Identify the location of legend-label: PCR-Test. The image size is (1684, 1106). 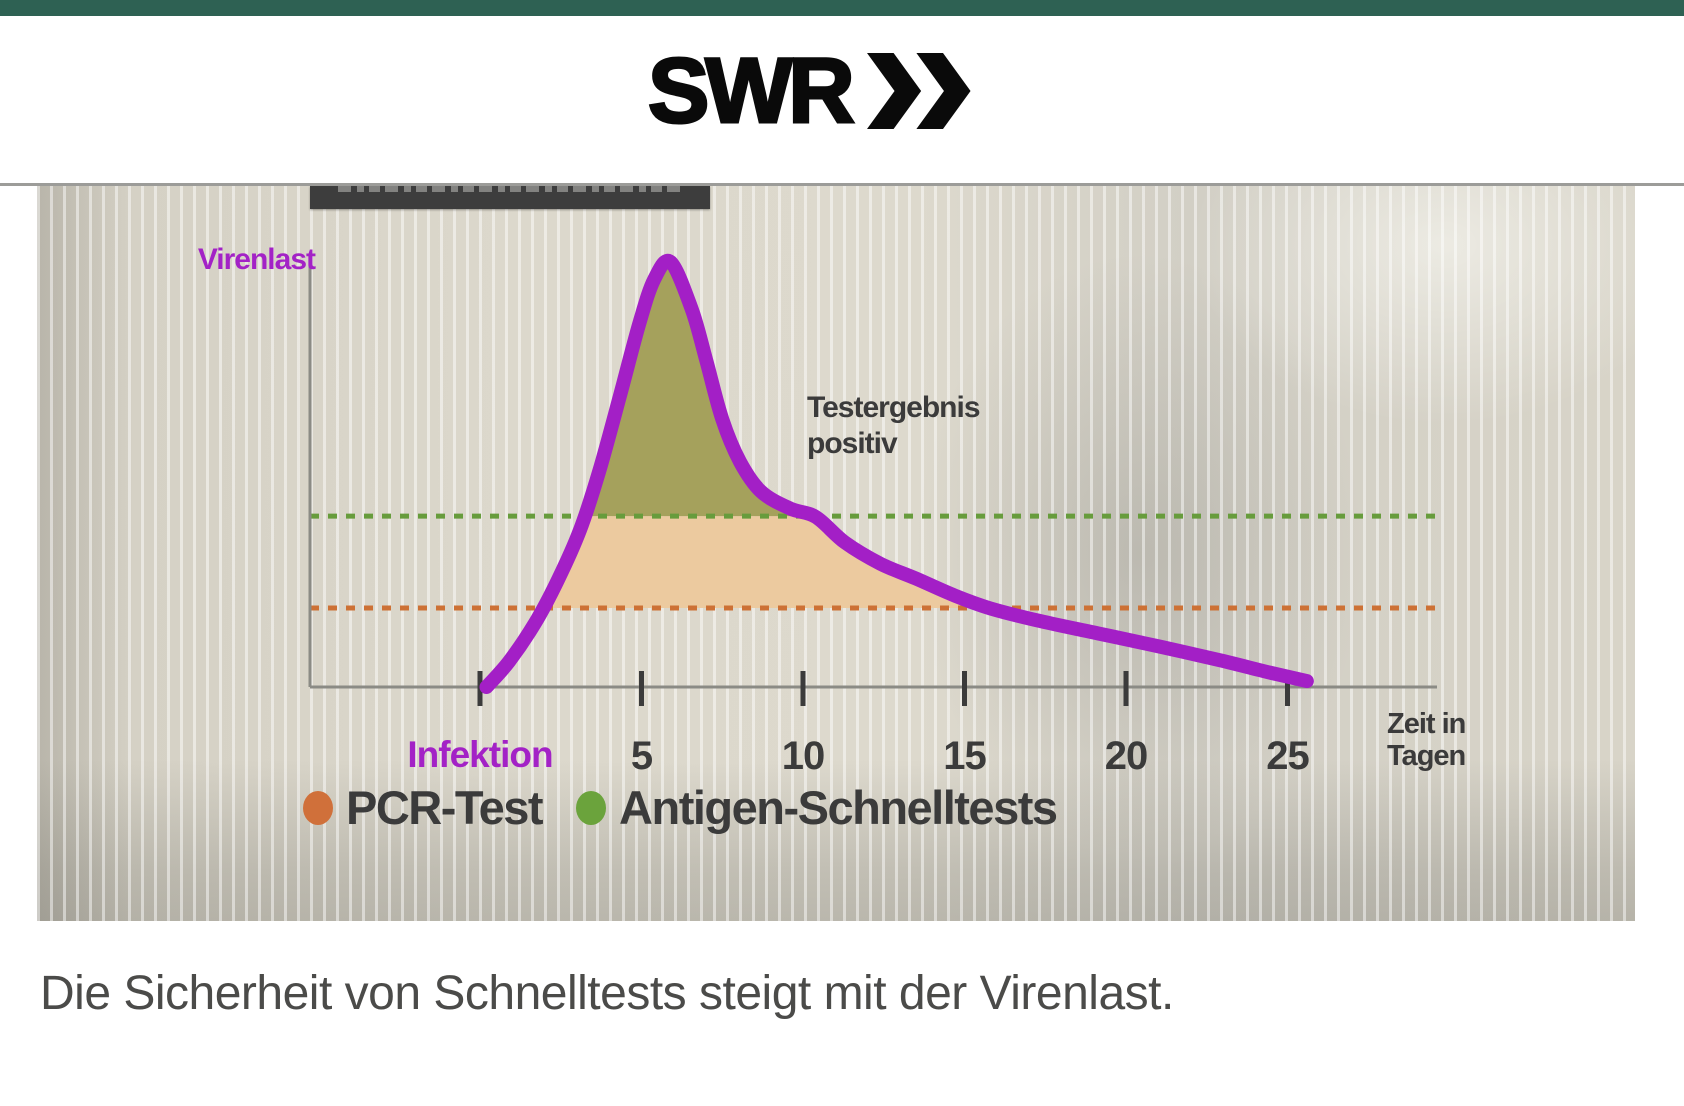
(445, 807).